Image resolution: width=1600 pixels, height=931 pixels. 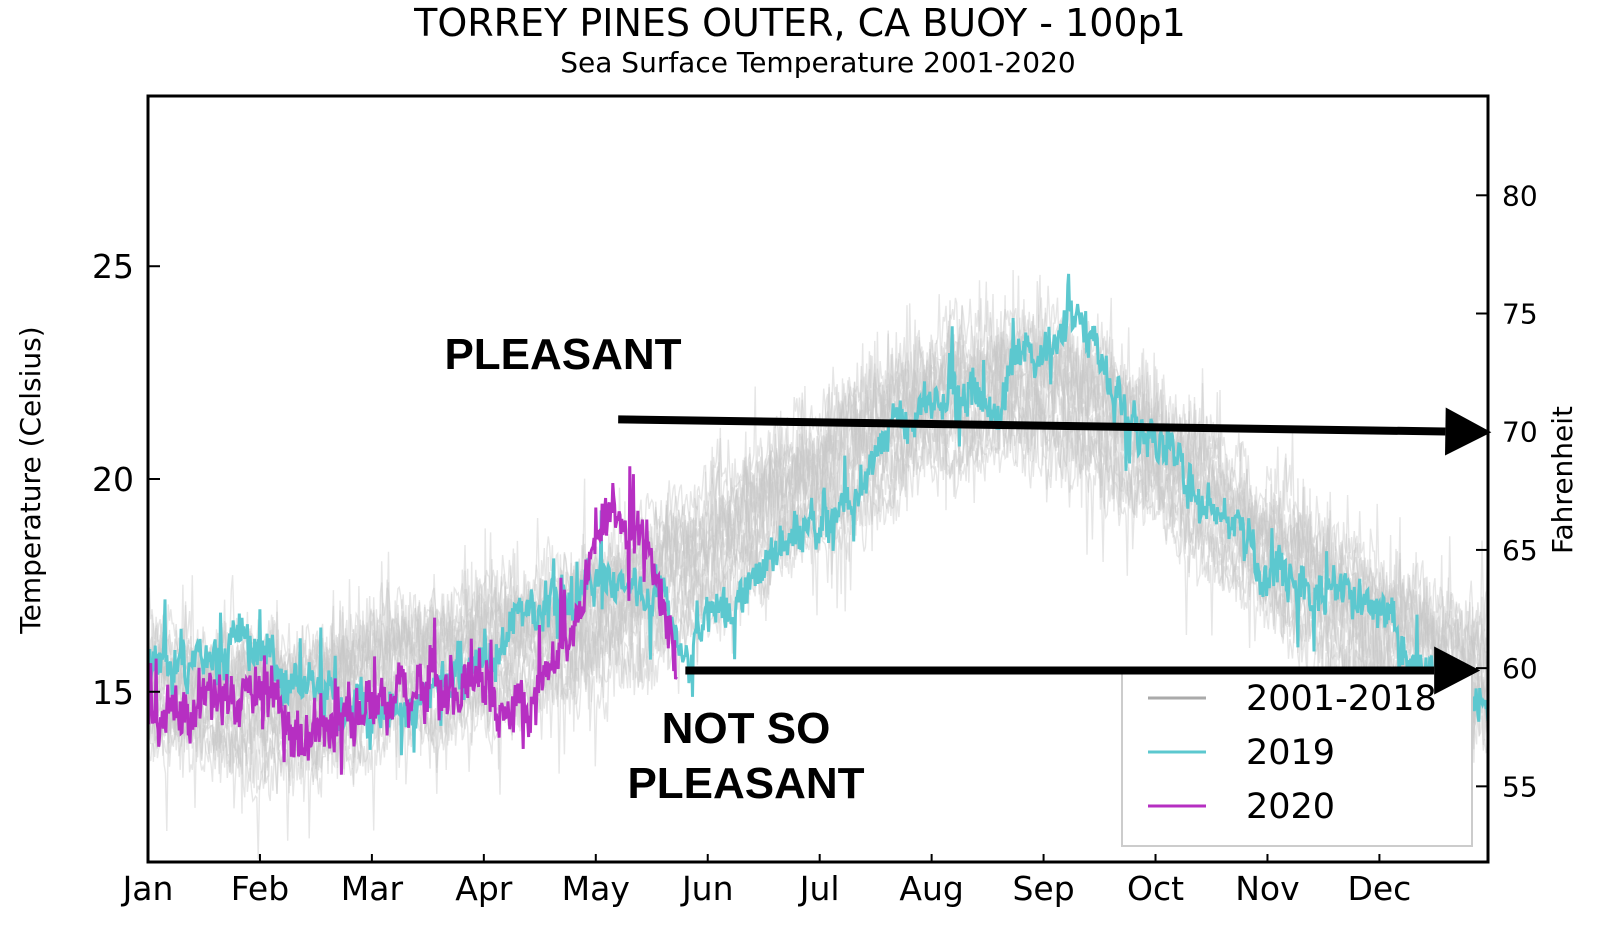 I want to click on x-axis: Jan Feb Mar Apr May Jun Jul Aug Sep Oct Nov Dec, so click(x=766, y=881).